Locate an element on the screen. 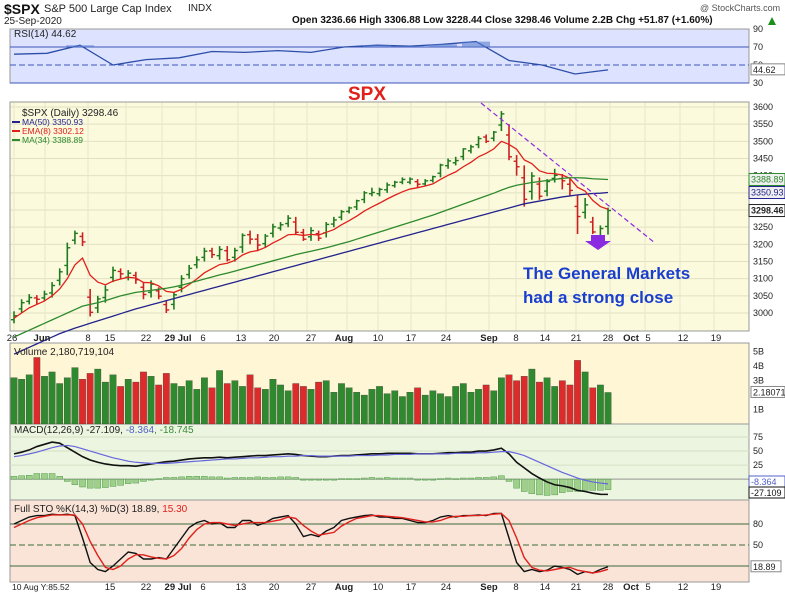 The image size is (785, 599). sto-x-label: 5 is located at coordinates (647, 587).